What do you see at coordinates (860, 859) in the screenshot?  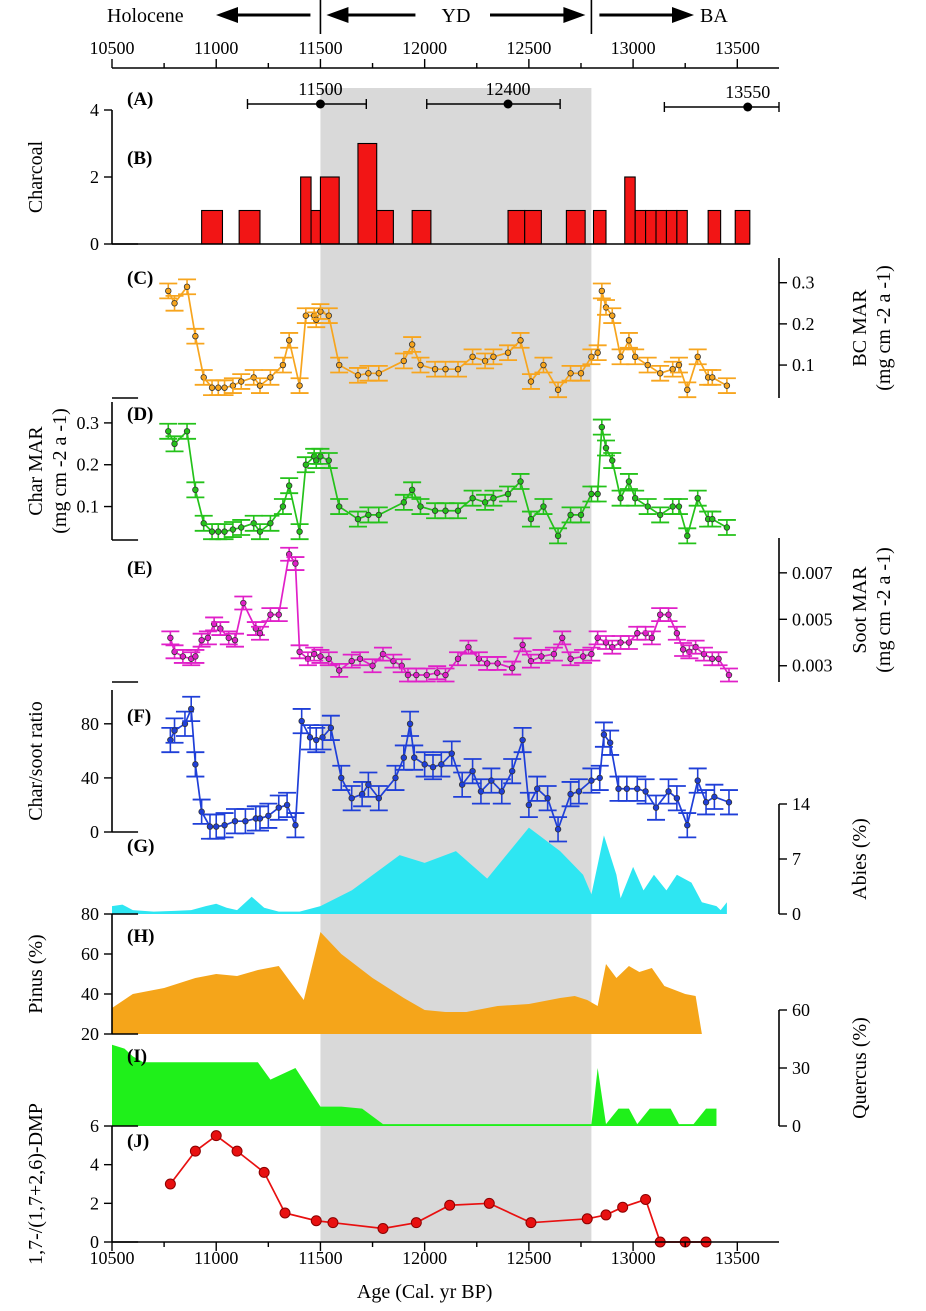 I see `G-y-axis-title: Abies (%)` at bounding box center [860, 859].